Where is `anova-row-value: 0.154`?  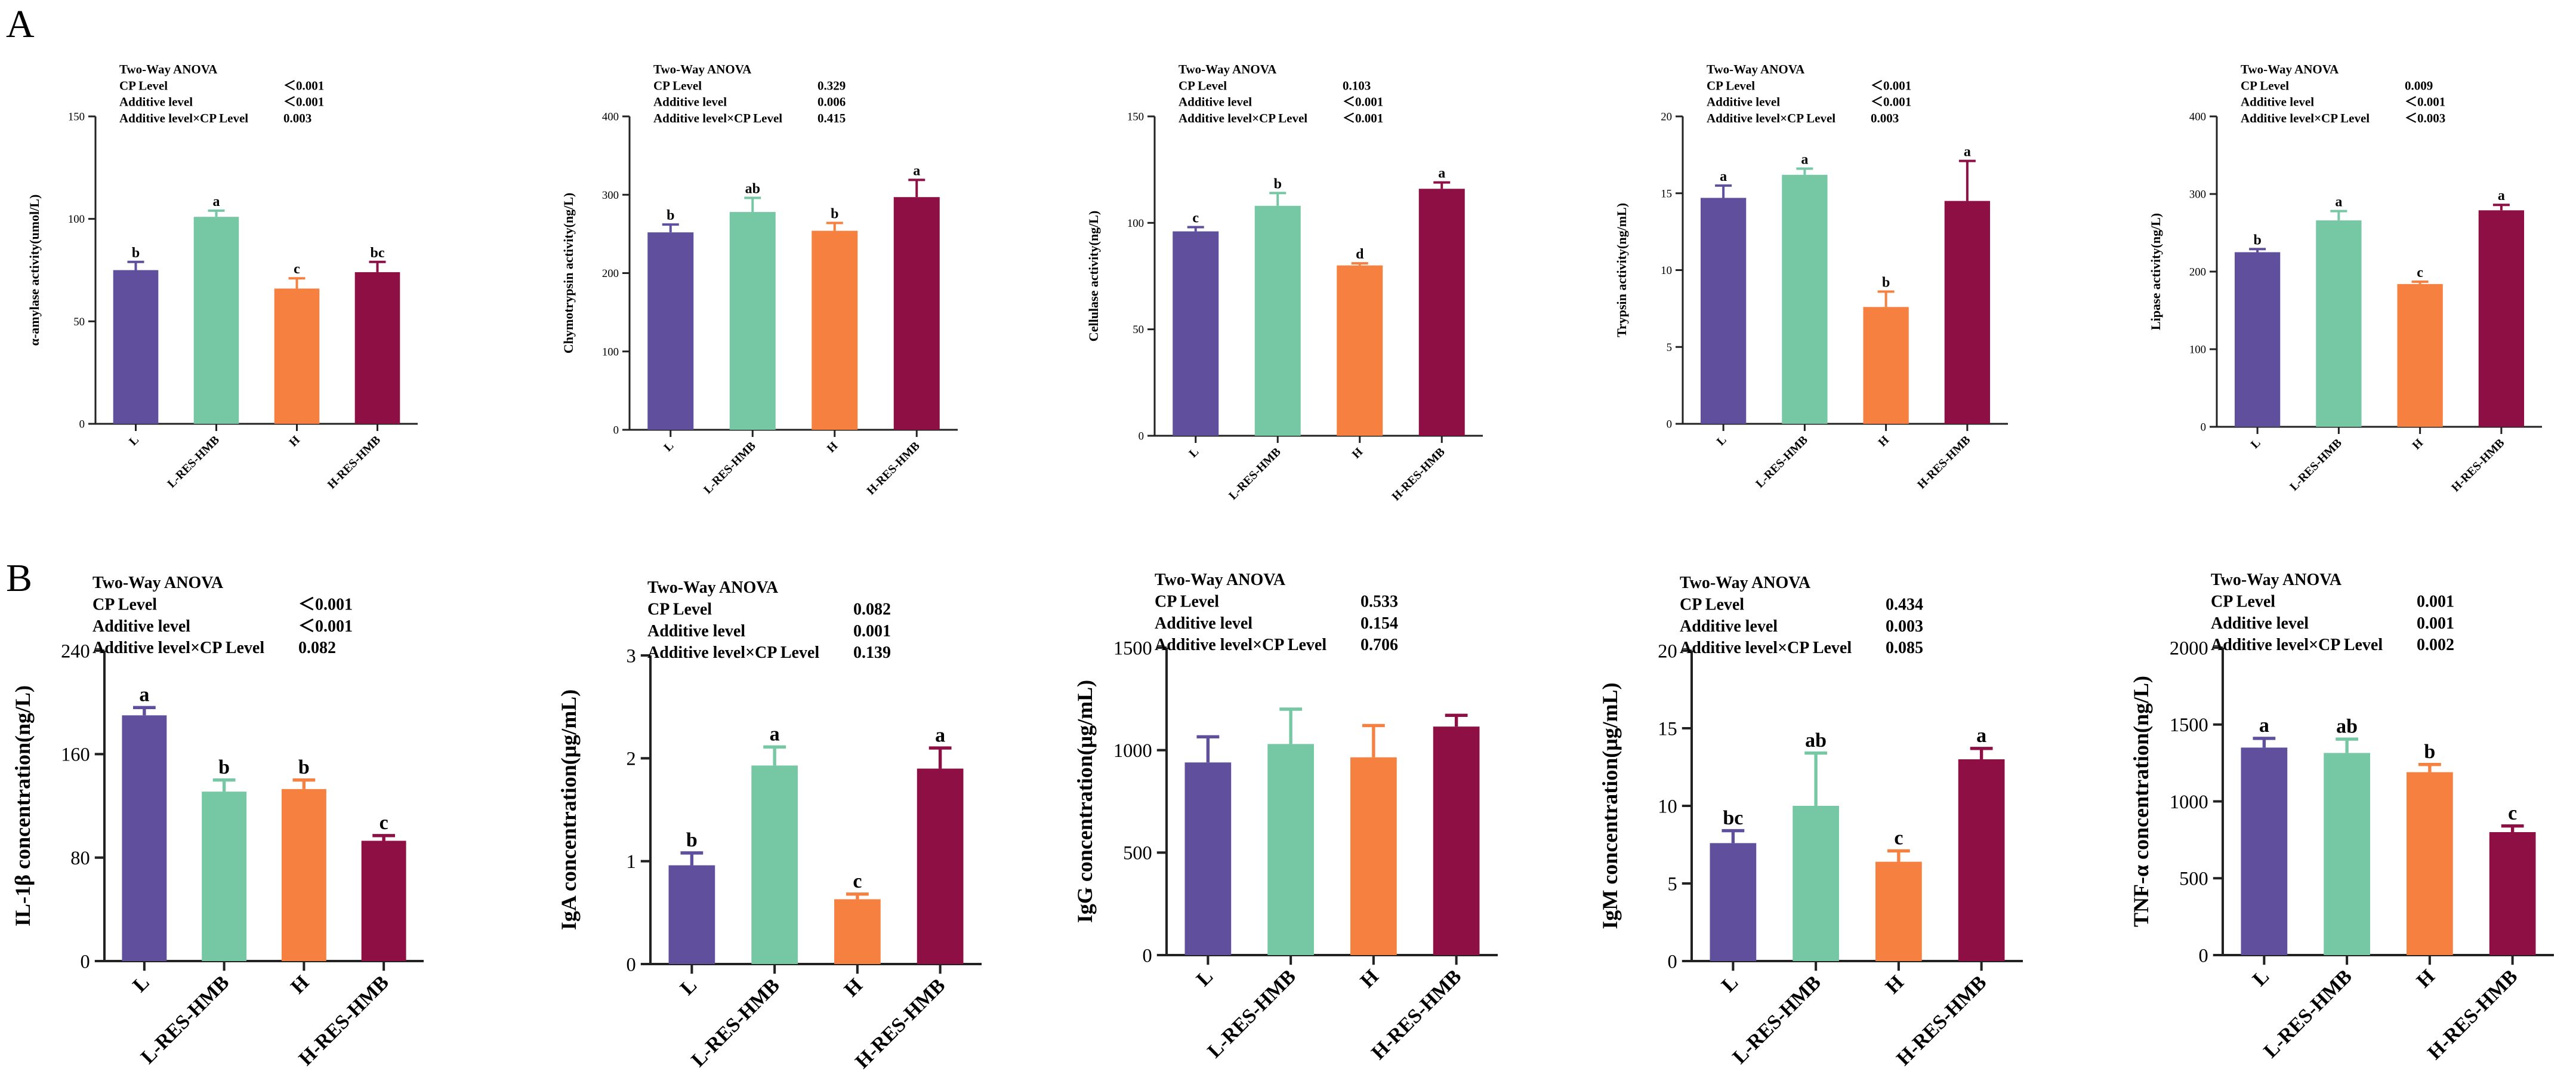
anova-row-value: 0.154 is located at coordinates (1379, 623).